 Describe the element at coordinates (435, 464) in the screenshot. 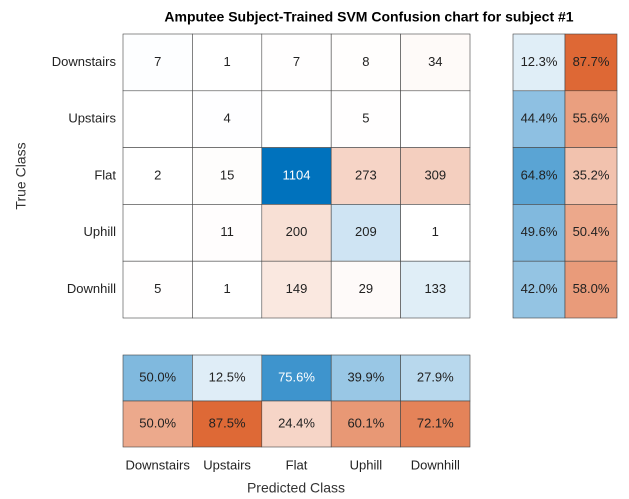

I see `column-label: Downhill` at that location.